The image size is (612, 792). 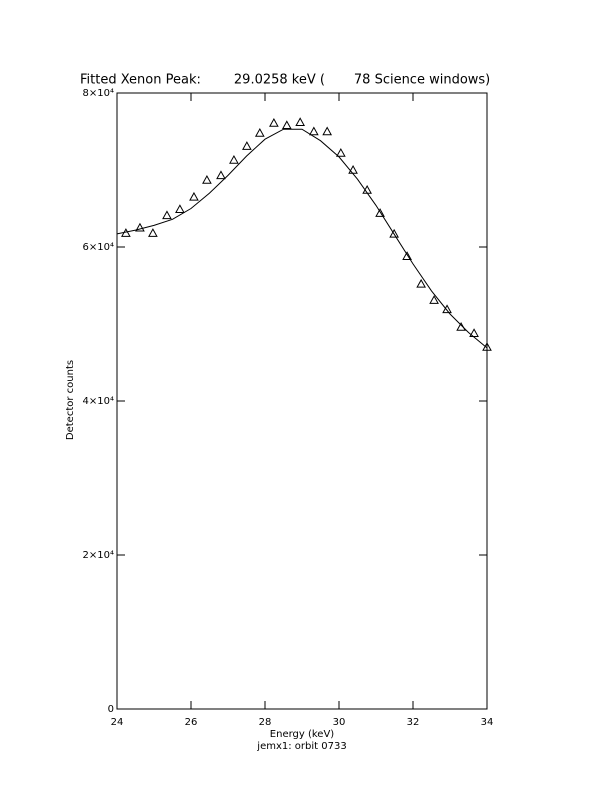 What do you see at coordinates (487, 722) in the screenshot?
I see `x-tick-label: 34` at bounding box center [487, 722].